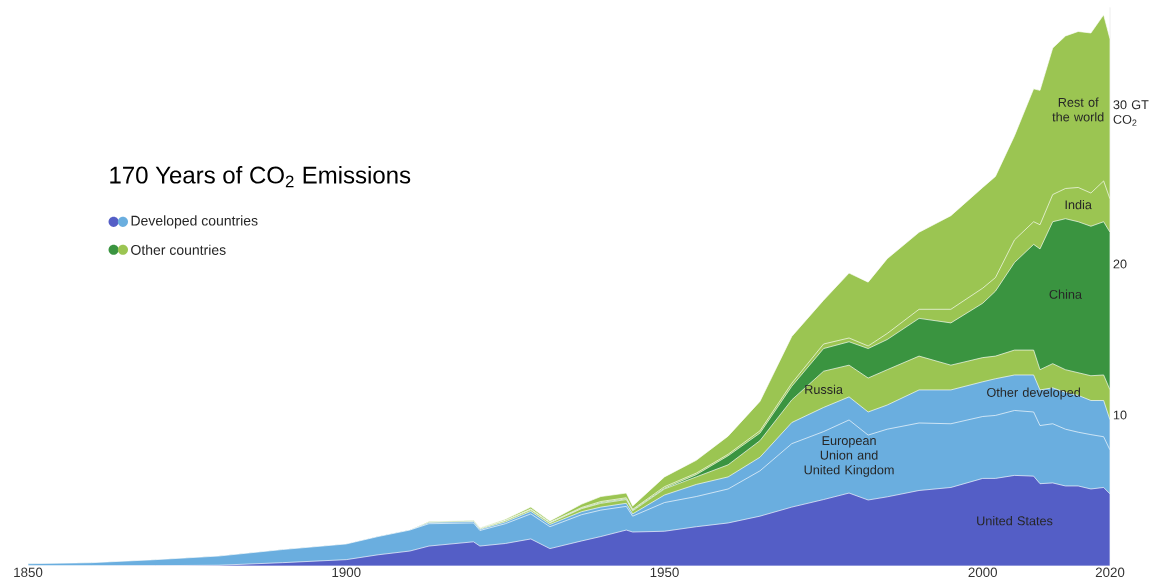 The height and width of the screenshot is (588, 1156). I want to click on text: 170 Years of CO$_{2}$ Emissions, so click(260, 177).